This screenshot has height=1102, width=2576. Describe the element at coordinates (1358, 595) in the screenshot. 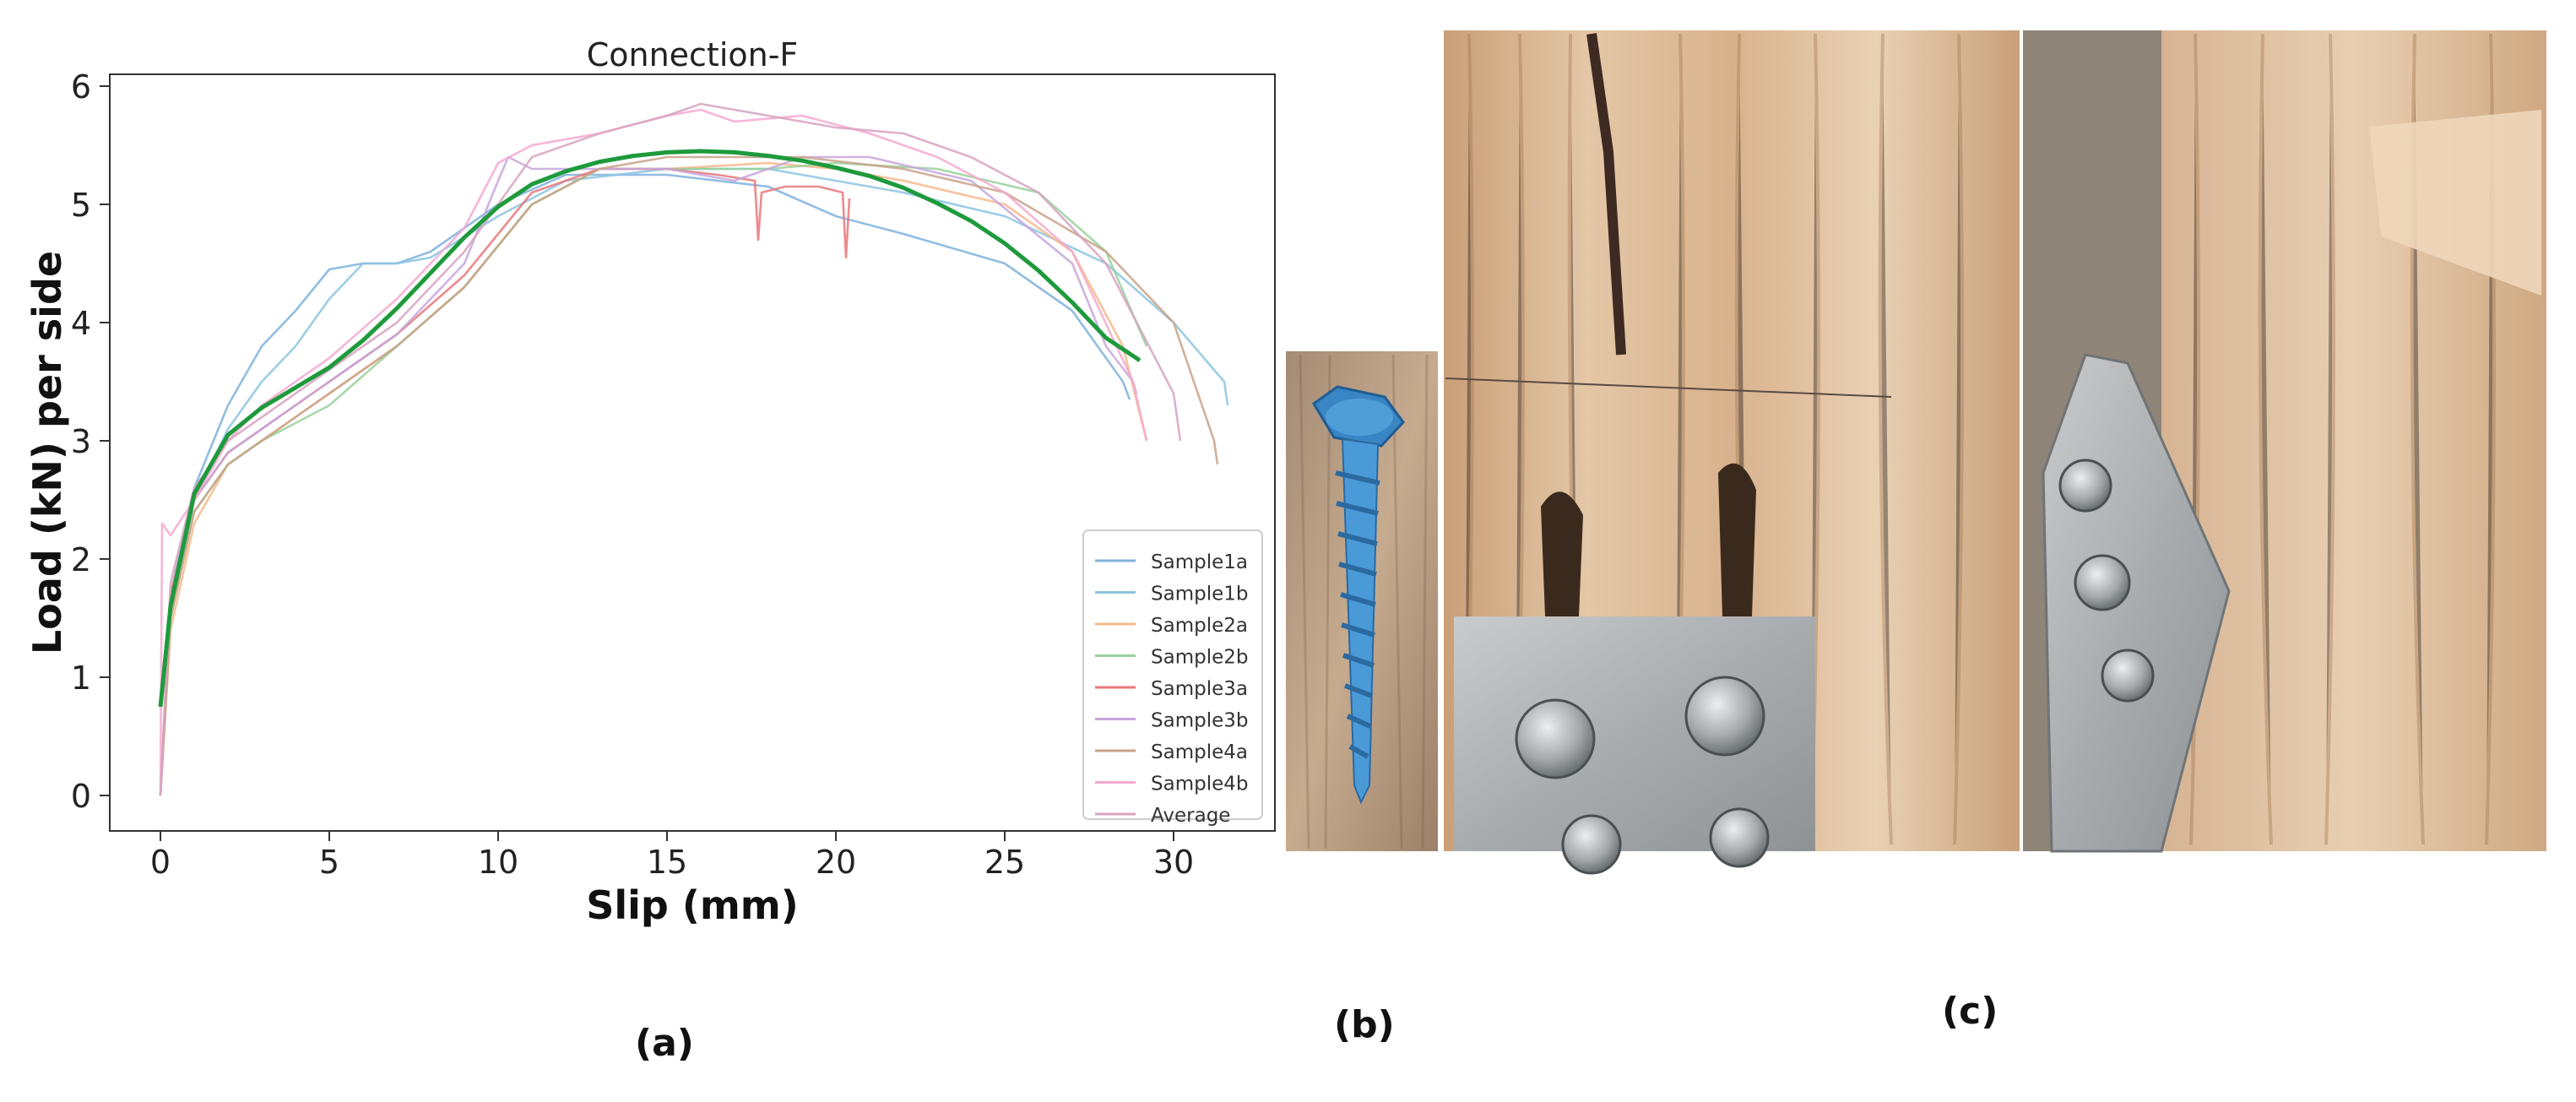

I see `screw-icon` at that location.